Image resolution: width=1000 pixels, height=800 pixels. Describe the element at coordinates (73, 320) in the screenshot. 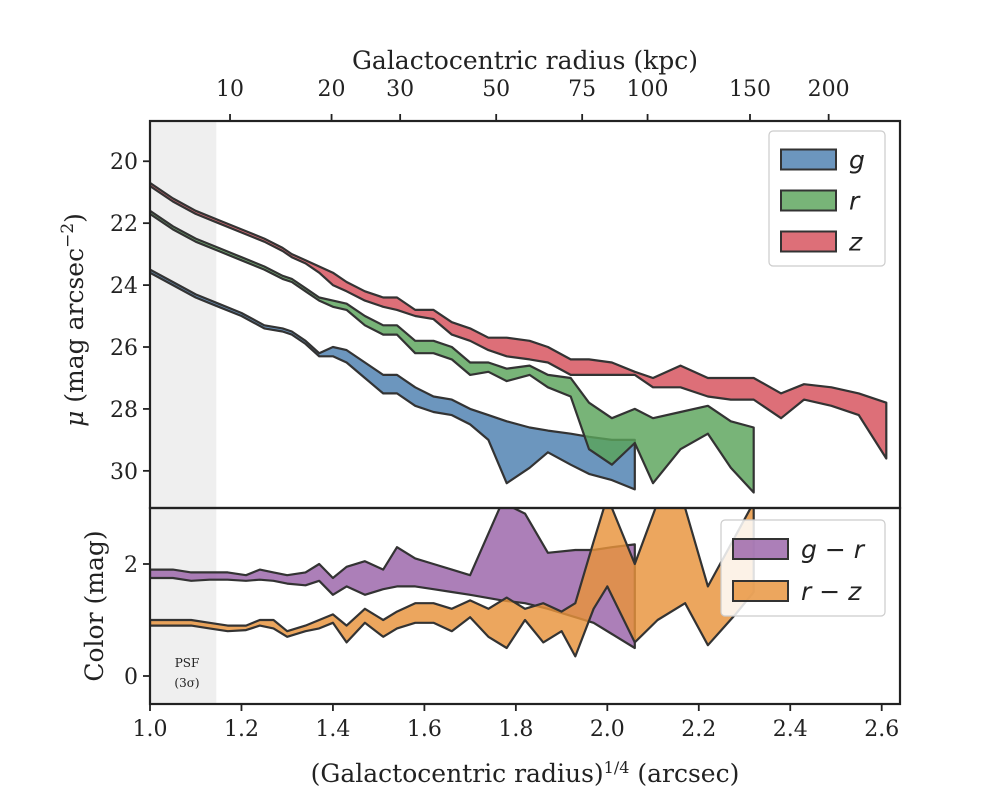

I see `top-y-axis-title: μ (mag arcsec−2)` at that location.